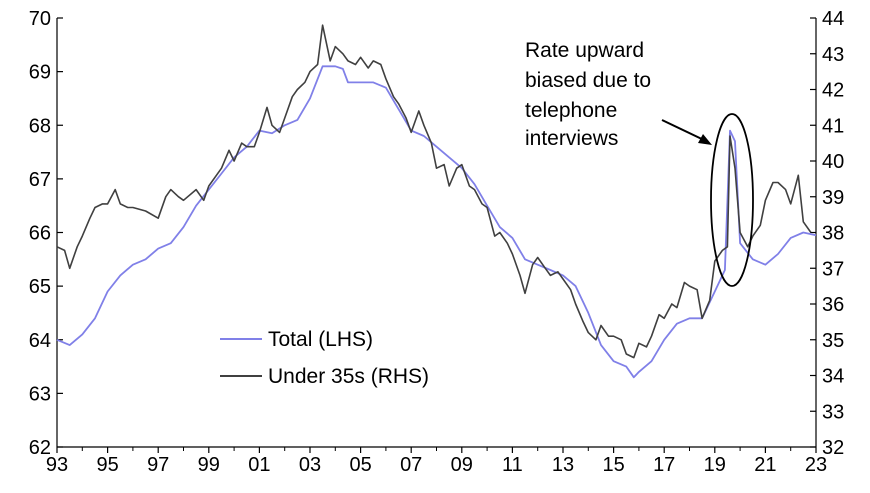  What do you see at coordinates (833, 126) in the screenshot?
I see `right-y-tick-label: 41` at bounding box center [833, 126].